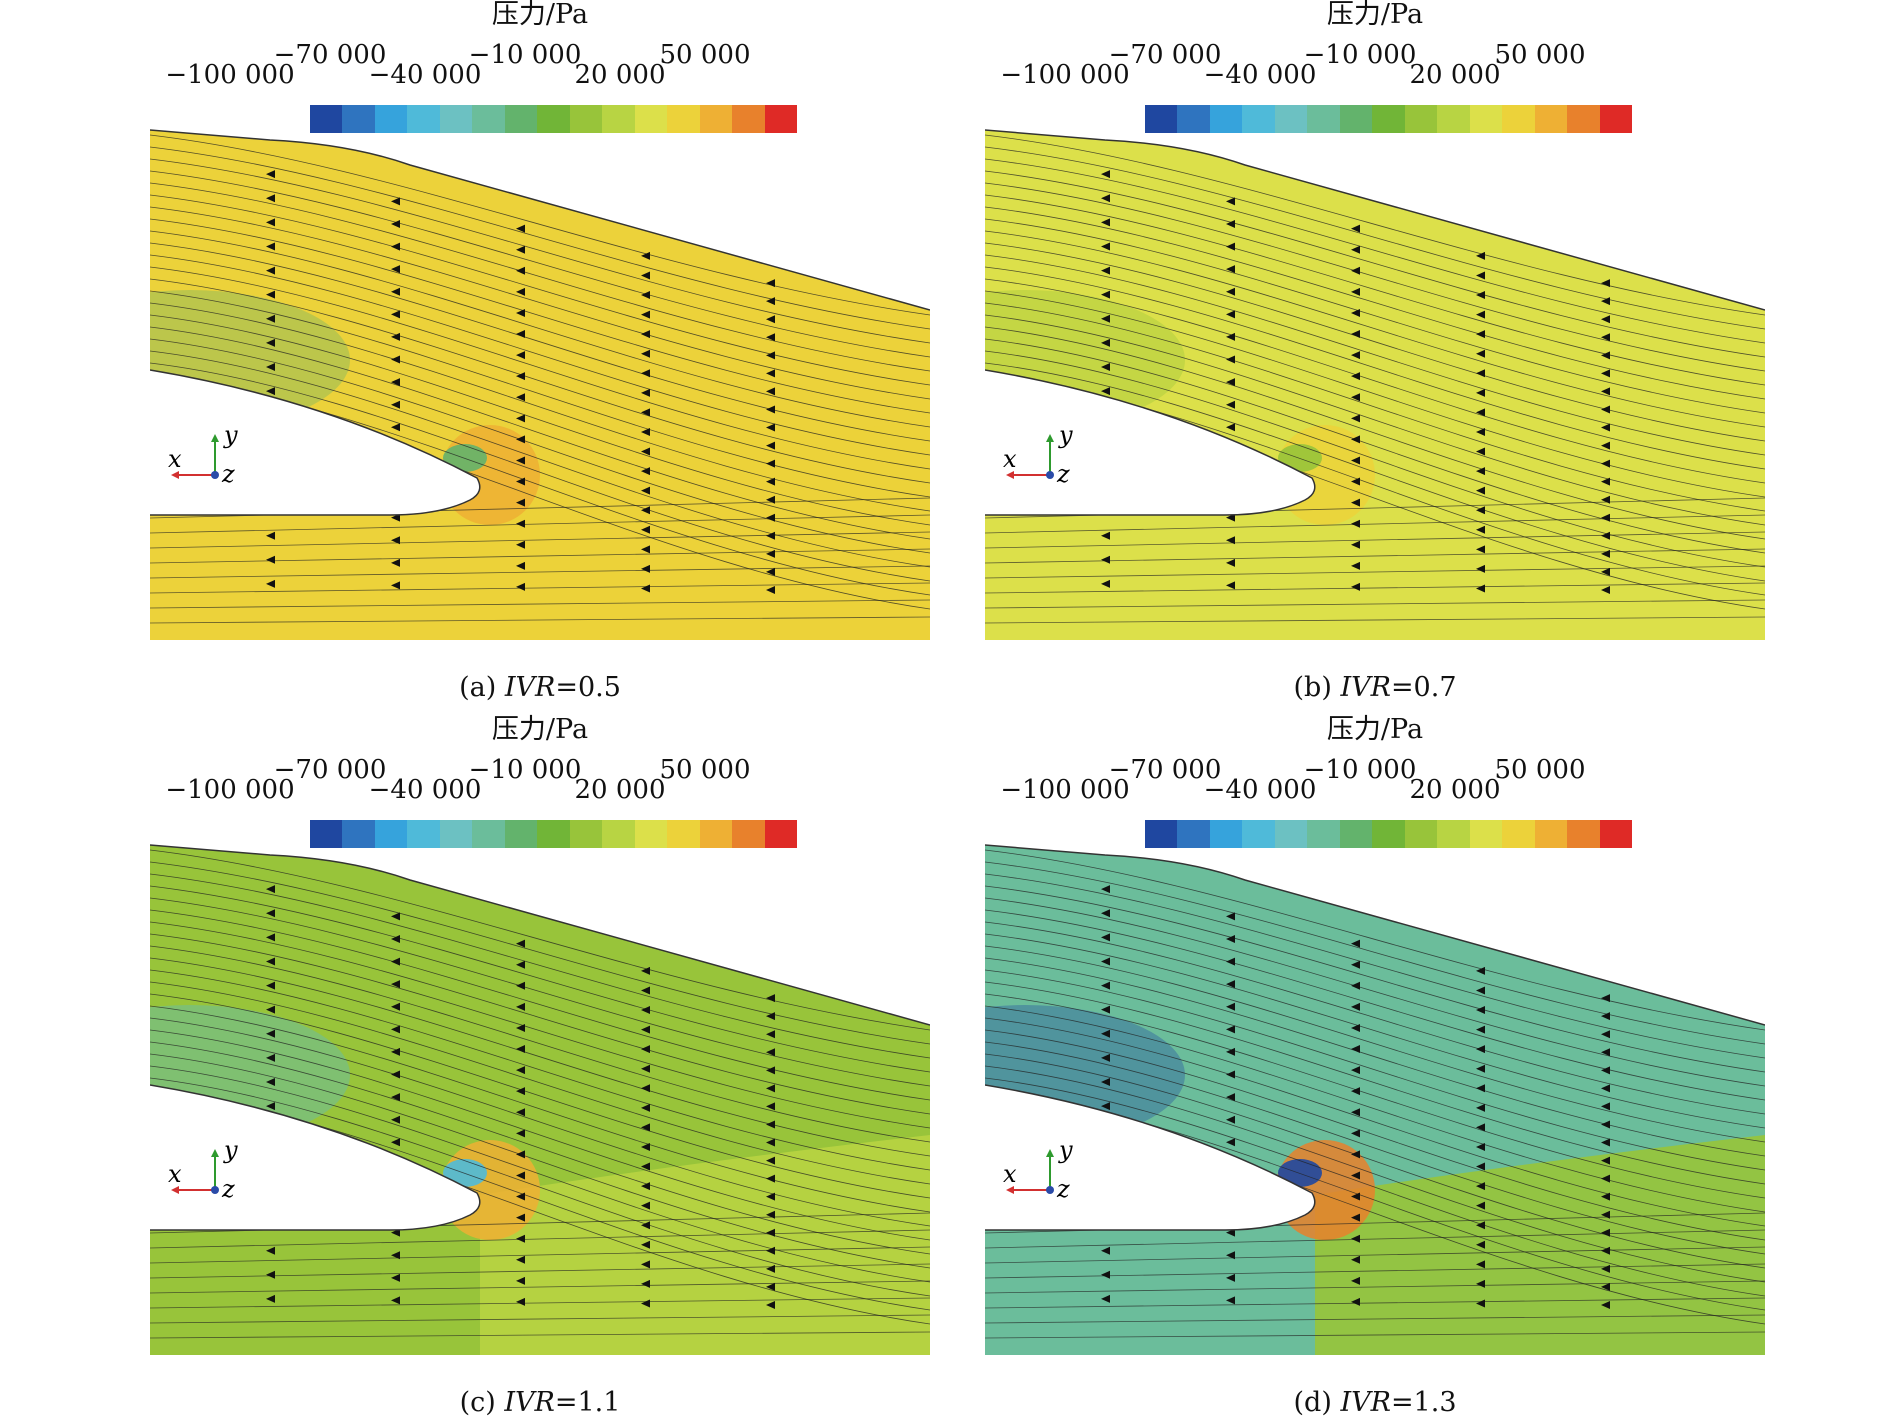 The image size is (1890, 1418). What do you see at coordinates (1150, 1157) in the screenshot?
I see `splitter-lip` at bounding box center [1150, 1157].